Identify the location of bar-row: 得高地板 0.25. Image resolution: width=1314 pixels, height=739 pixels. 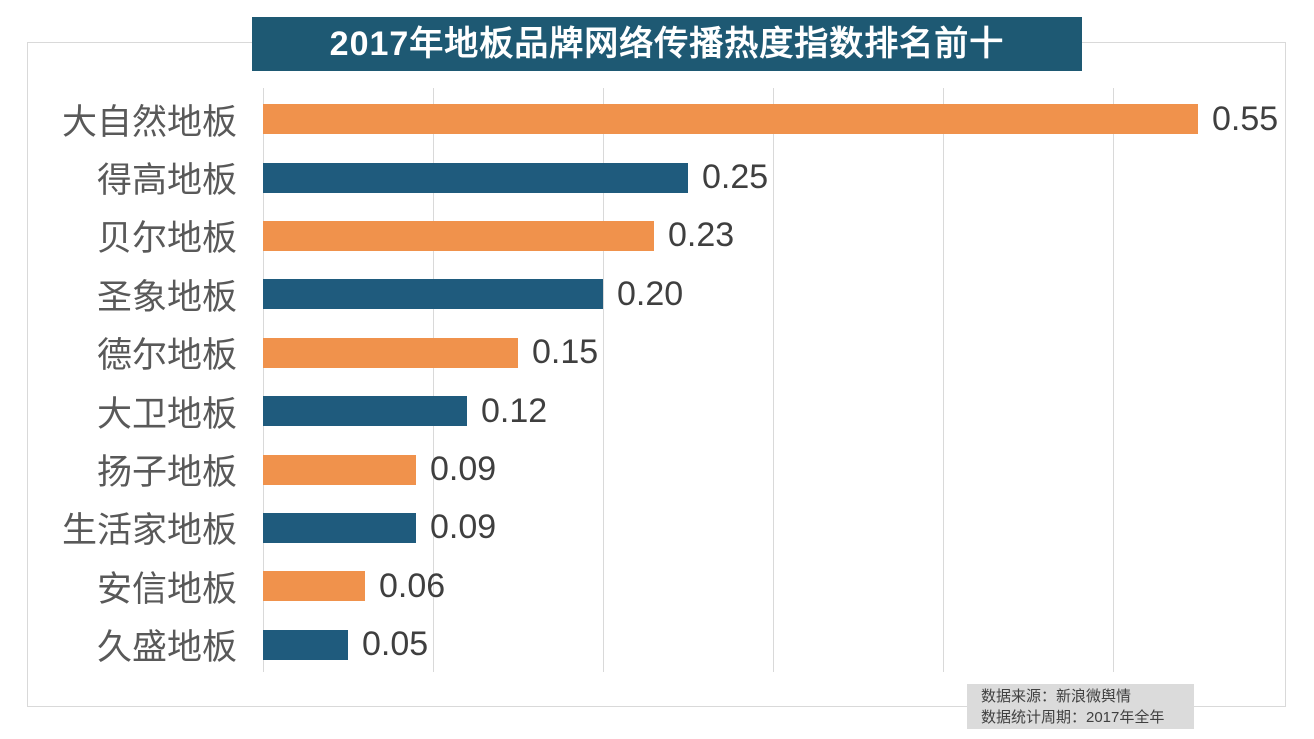
(667, 177).